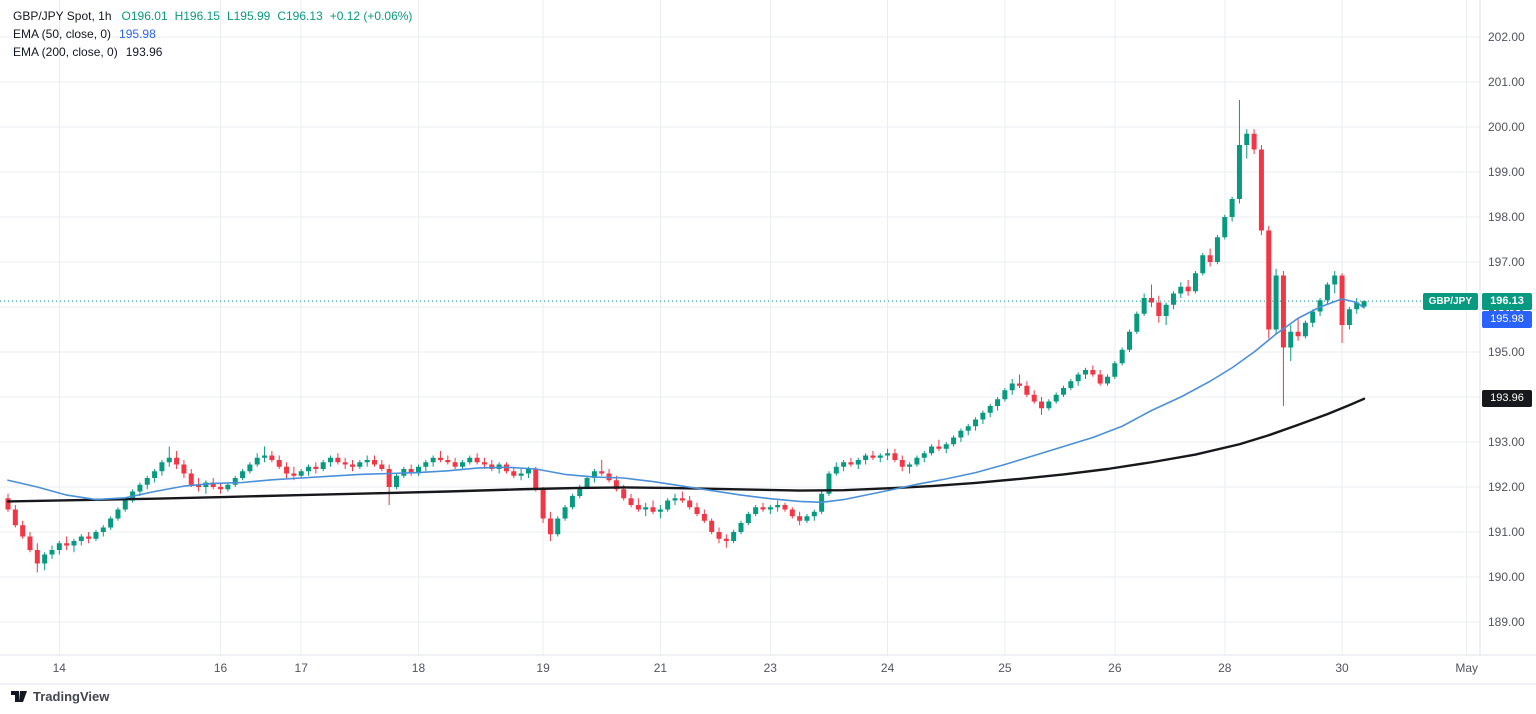  Describe the element at coordinates (62, 34) in the screenshot. I see `ema50-label: EMA (50, close, 0)` at that location.